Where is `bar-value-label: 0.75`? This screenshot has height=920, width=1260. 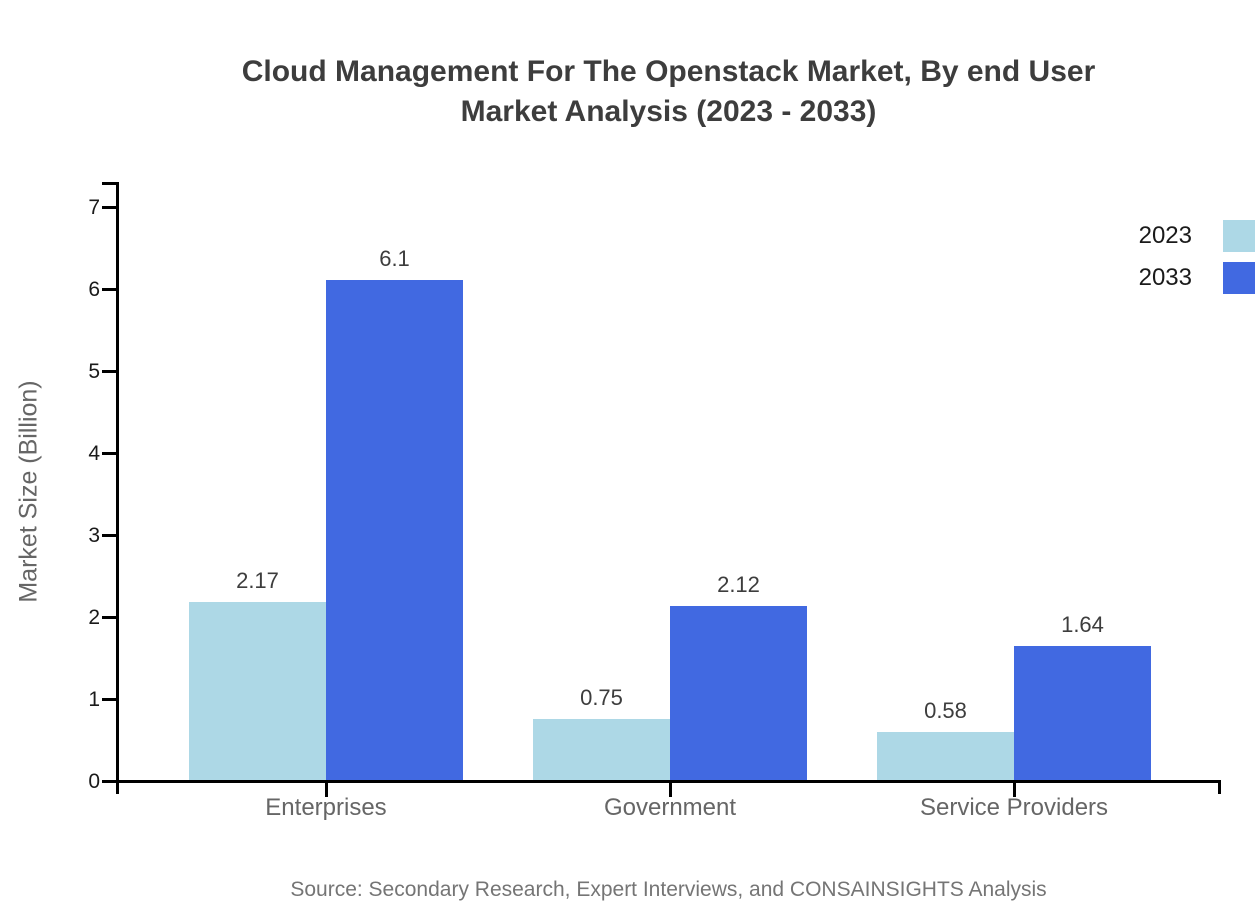 bar-value-label: 0.75 is located at coordinates (601, 697).